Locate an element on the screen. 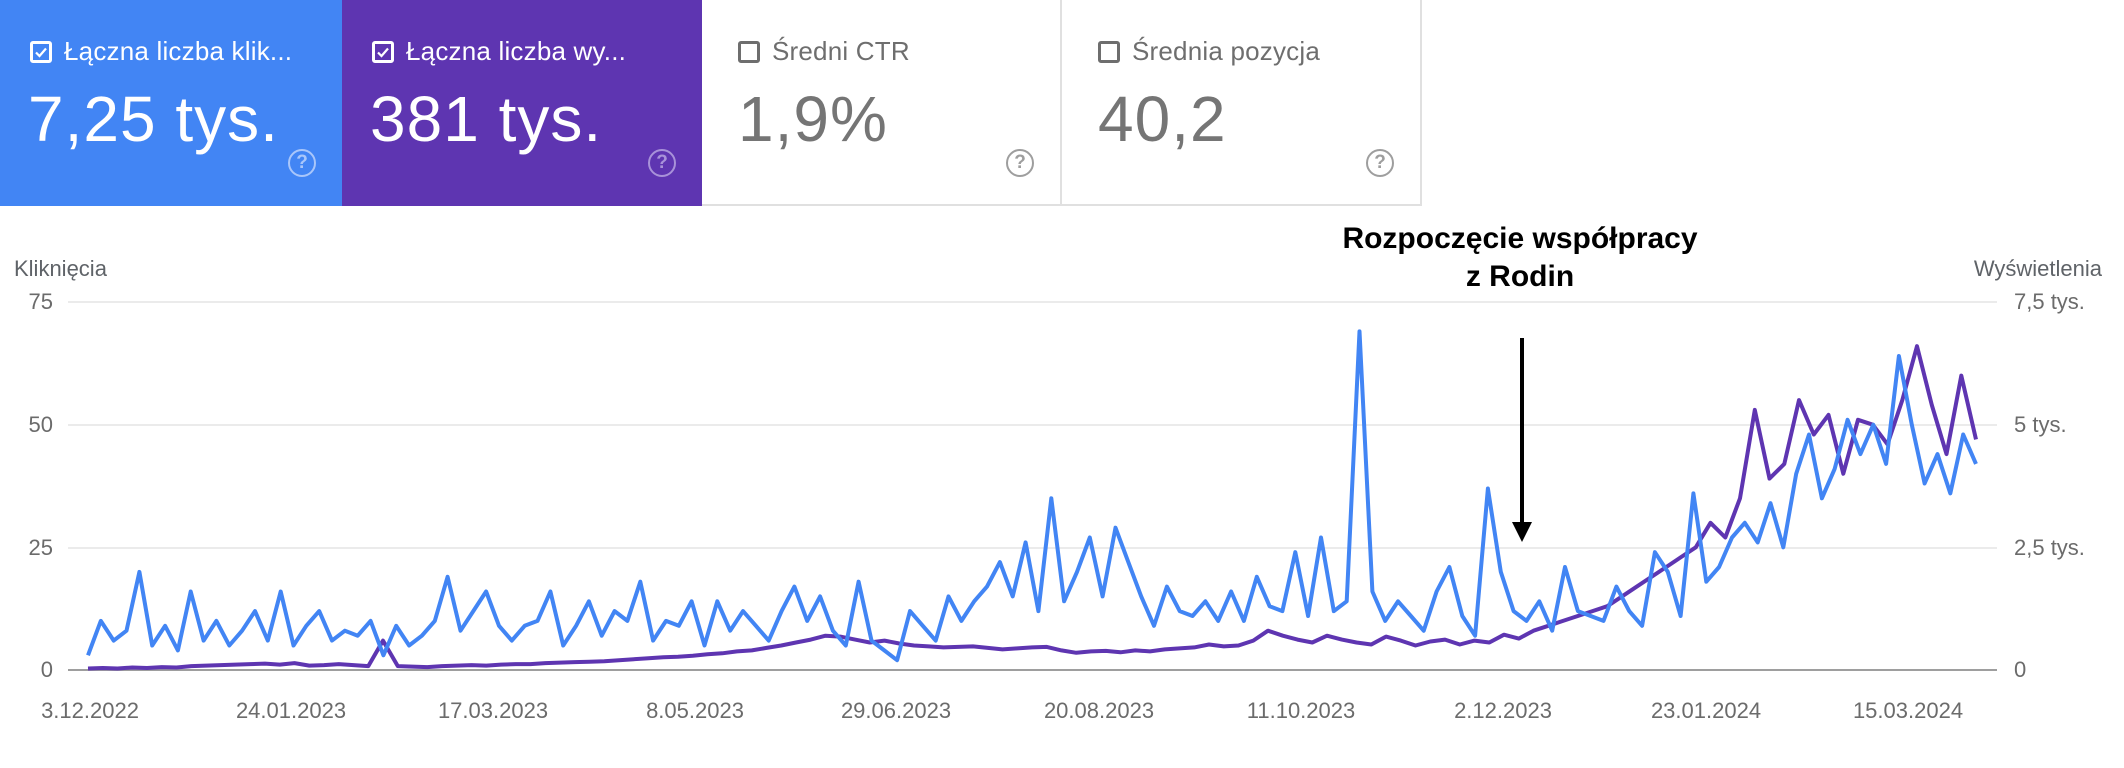  right-y-tick: 7,5 tys. is located at coordinates (2049, 301).